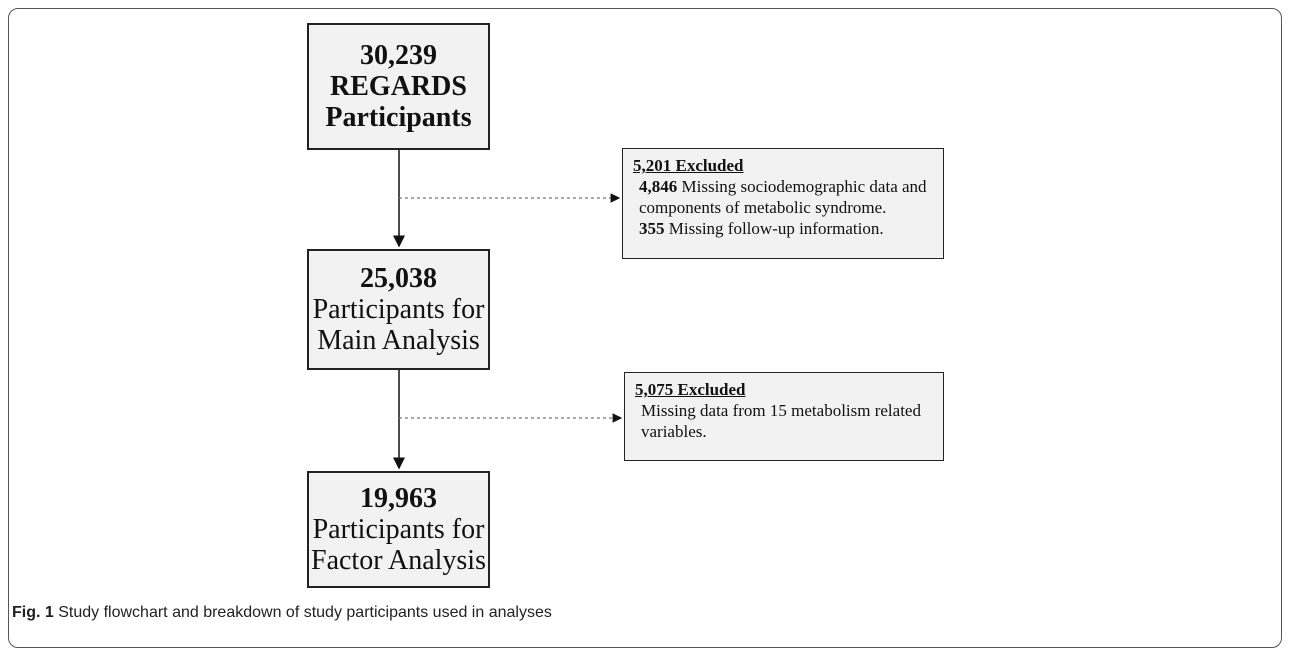 This screenshot has height=648, width=1290. What do you see at coordinates (688, 165) in the screenshot?
I see `exclusion-title: 5,201 Excluded` at bounding box center [688, 165].